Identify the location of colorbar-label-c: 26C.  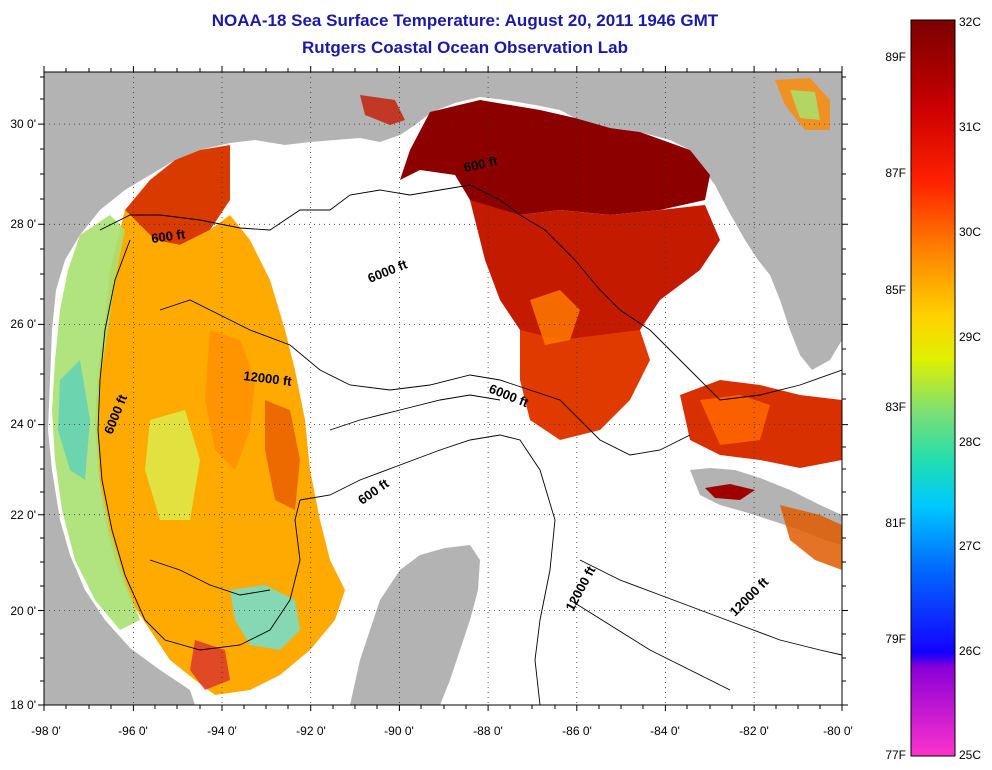
(970, 651).